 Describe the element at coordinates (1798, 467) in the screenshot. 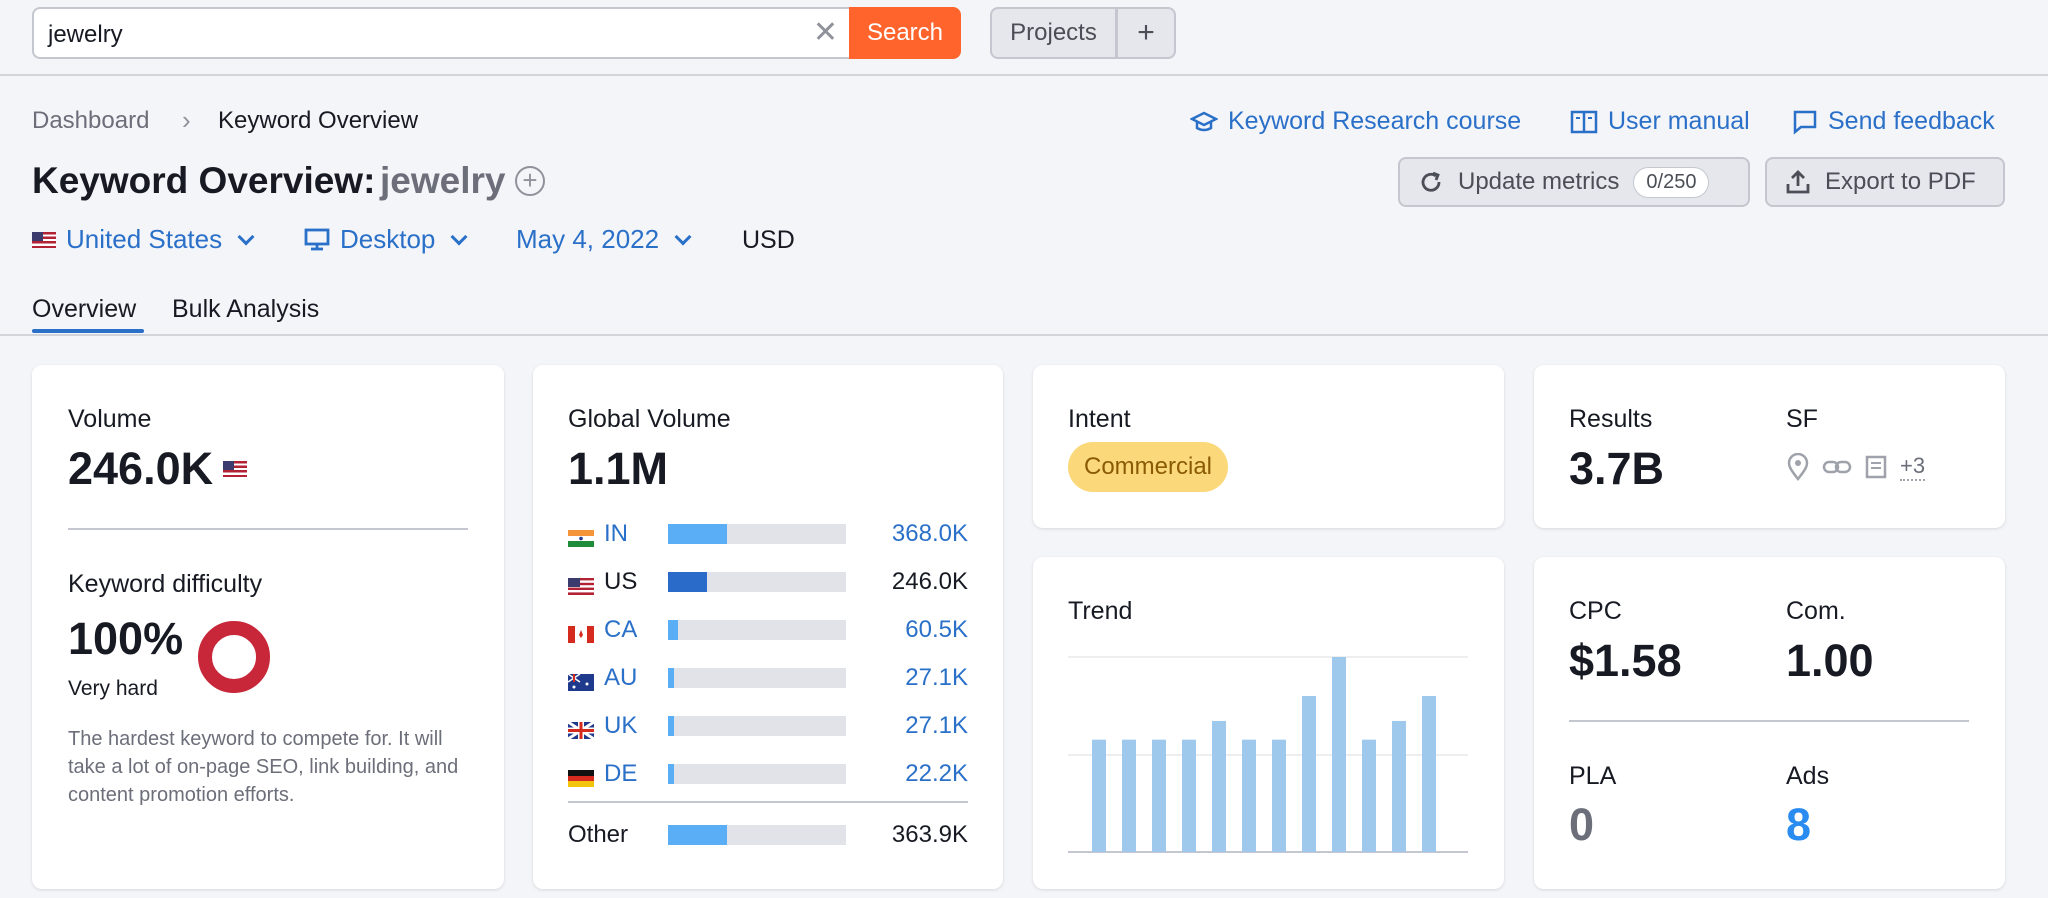

I see `location-pin-icon` at that location.